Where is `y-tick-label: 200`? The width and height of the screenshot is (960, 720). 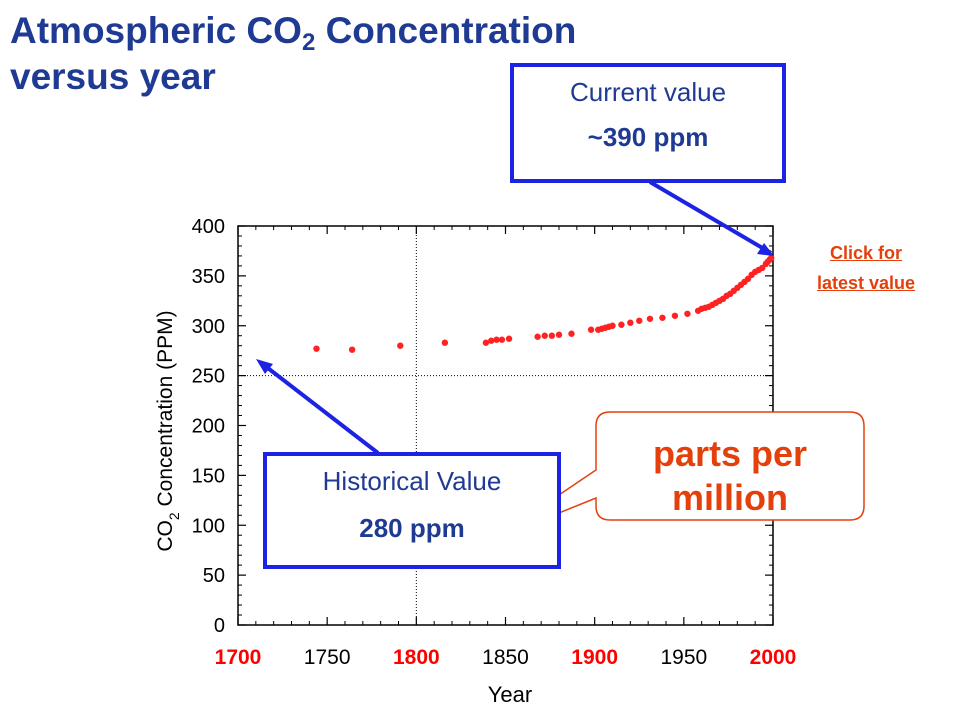
y-tick-label: 200 is located at coordinates (208, 427).